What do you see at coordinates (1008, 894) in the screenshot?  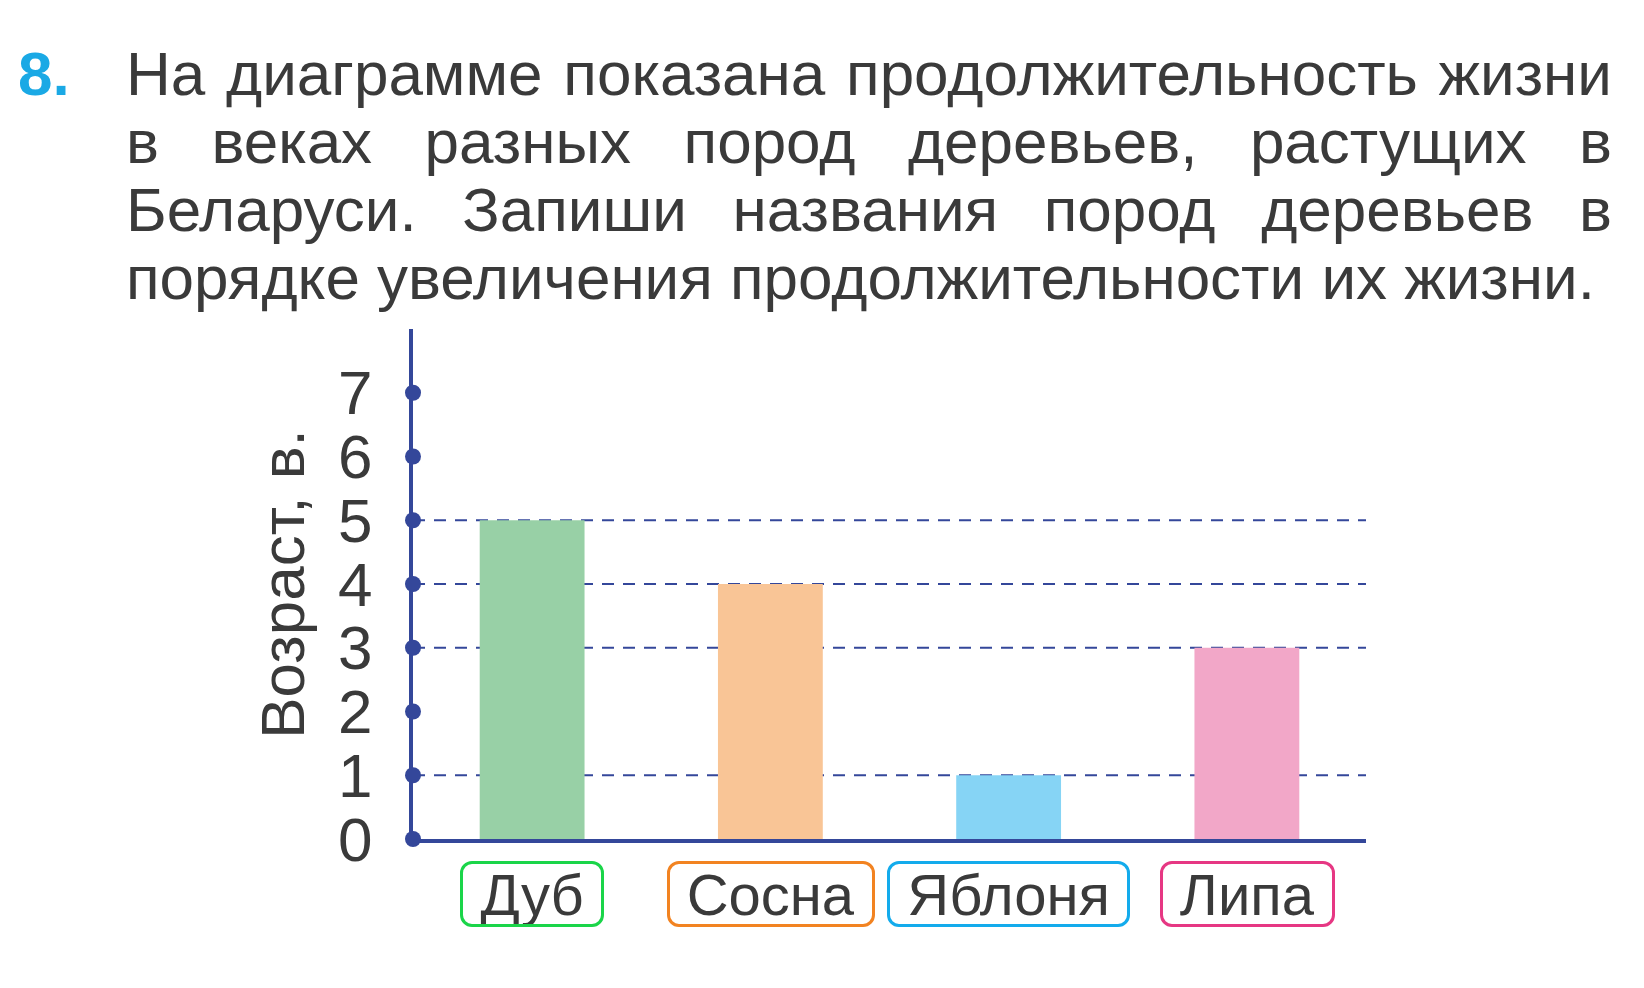 I see `x-tick-label: Яблоня` at bounding box center [1008, 894].